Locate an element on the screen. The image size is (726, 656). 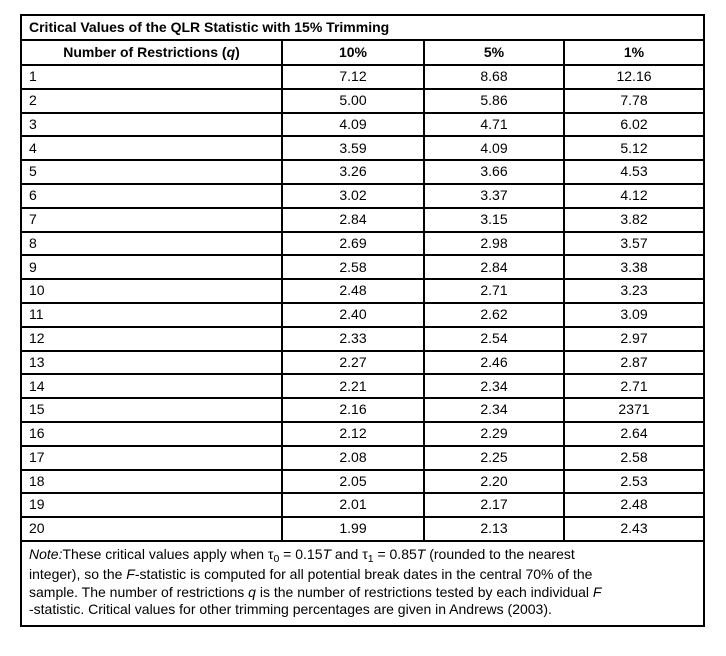
cell-1-percent: 2.53 is located at coordinates (634, 481).